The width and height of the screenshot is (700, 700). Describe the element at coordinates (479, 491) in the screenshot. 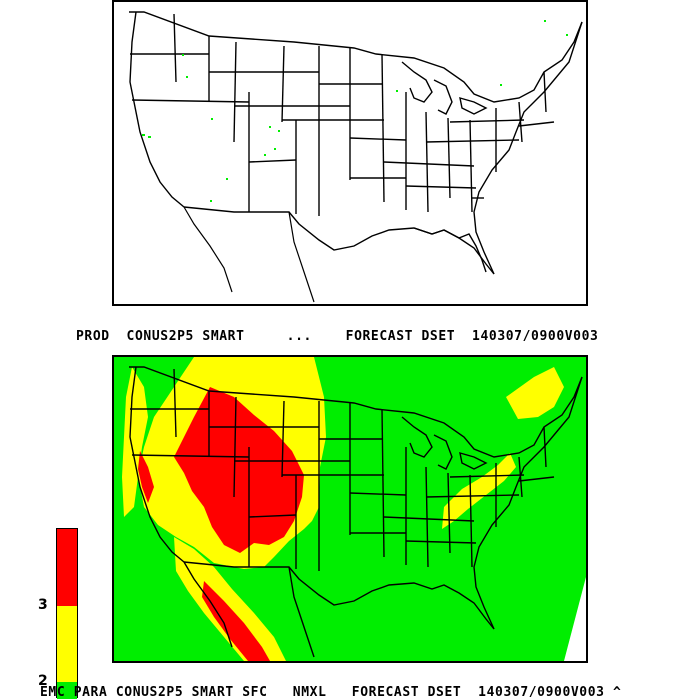

I see `bottom-yellow-appalachia` at that location.